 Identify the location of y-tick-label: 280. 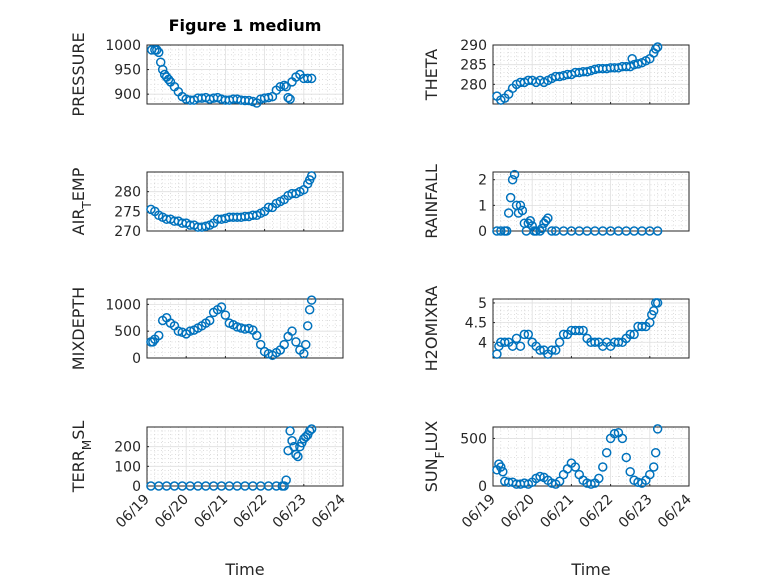
(127, 193).